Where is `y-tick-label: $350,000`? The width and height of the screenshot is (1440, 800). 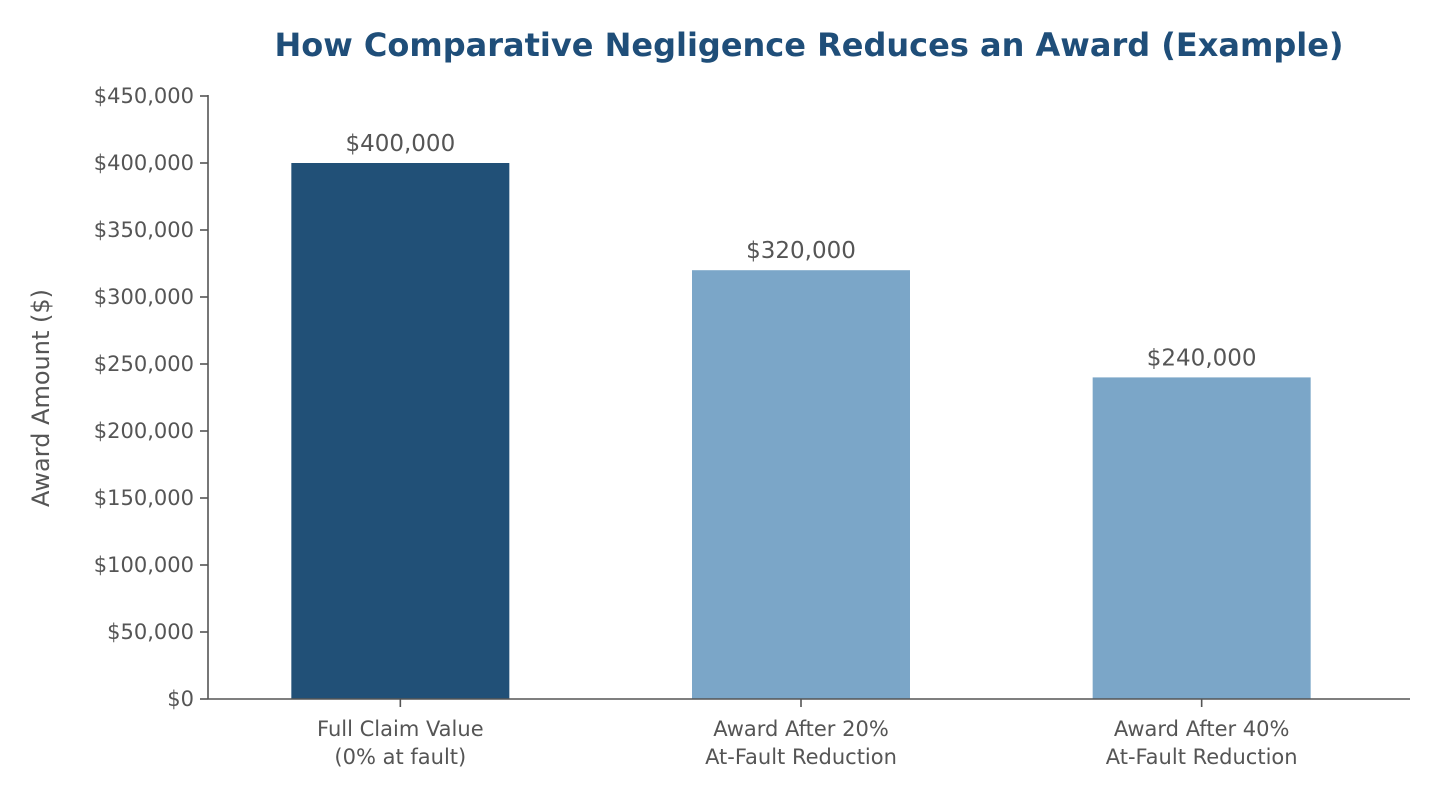
y-tick-label: $350,000 is located at coordinates (144, 230).